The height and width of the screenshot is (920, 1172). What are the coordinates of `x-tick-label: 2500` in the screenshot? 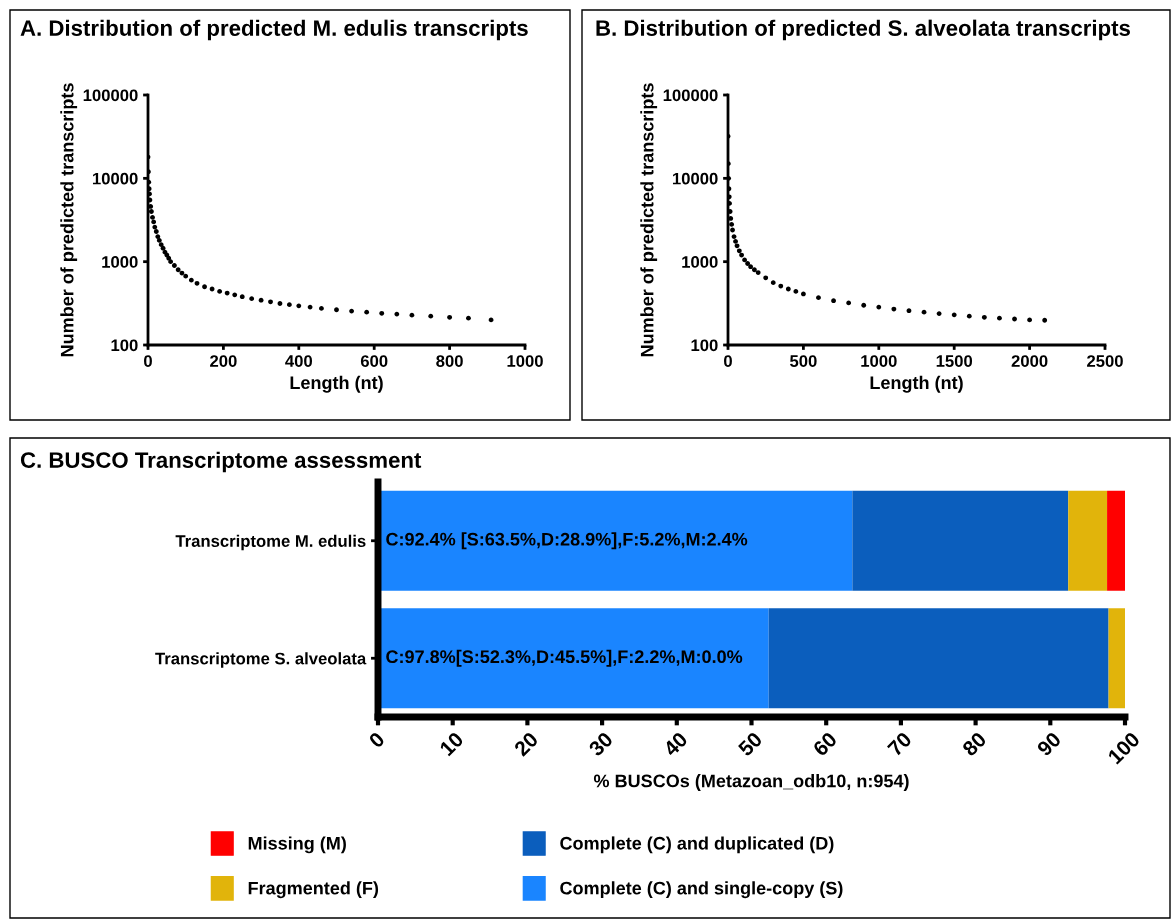 It's located at (1105, 361).